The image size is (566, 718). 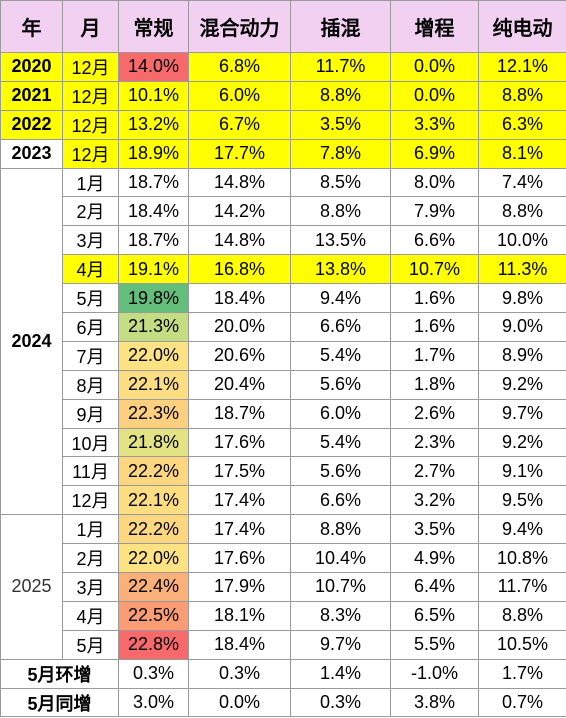 What do you see at coordinates (153, 644) in the screenshot?
I see `value-cell: 22.8%` at bounding box center [153, 644].